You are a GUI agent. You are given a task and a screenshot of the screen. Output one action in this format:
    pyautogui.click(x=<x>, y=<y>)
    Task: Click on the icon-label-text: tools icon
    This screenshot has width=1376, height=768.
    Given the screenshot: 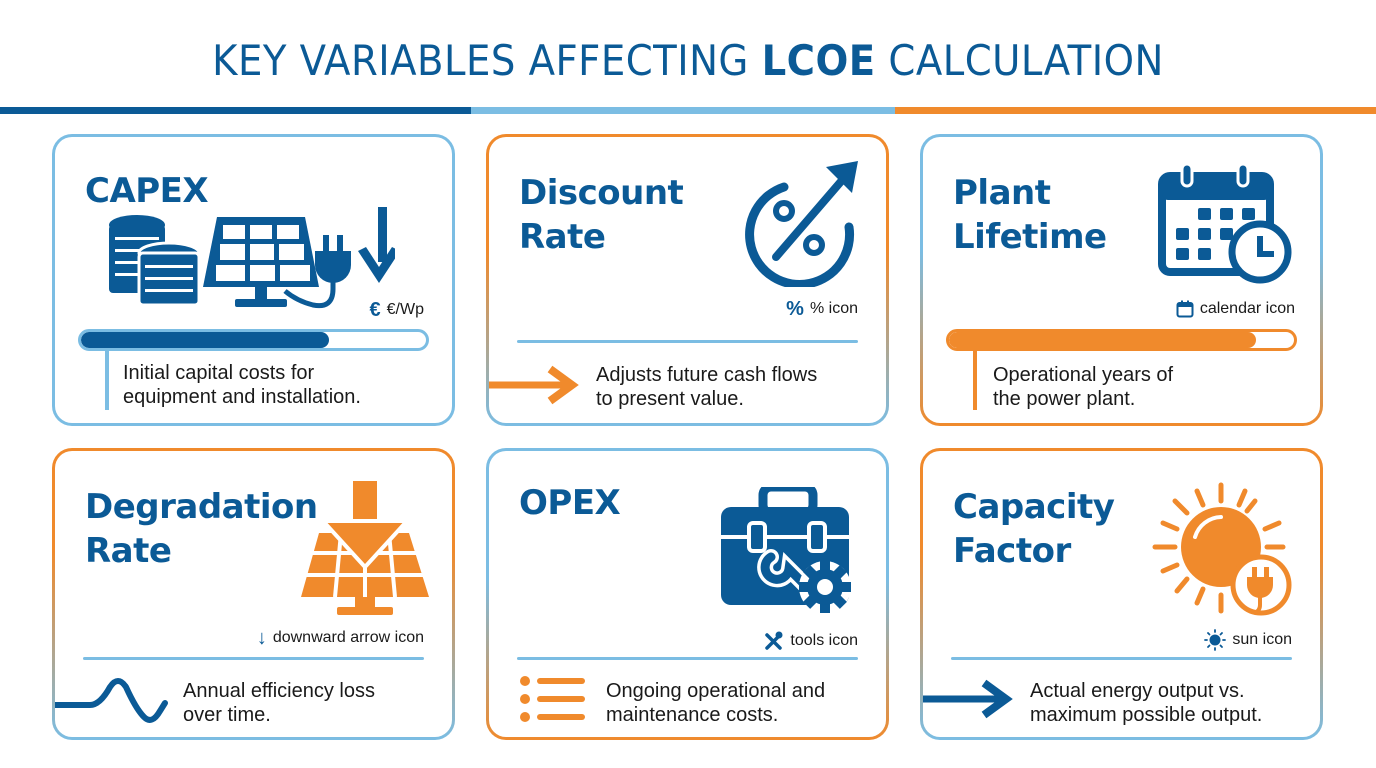 What is the action you would take?
    pyautogui.click(x=824, y=640)
    